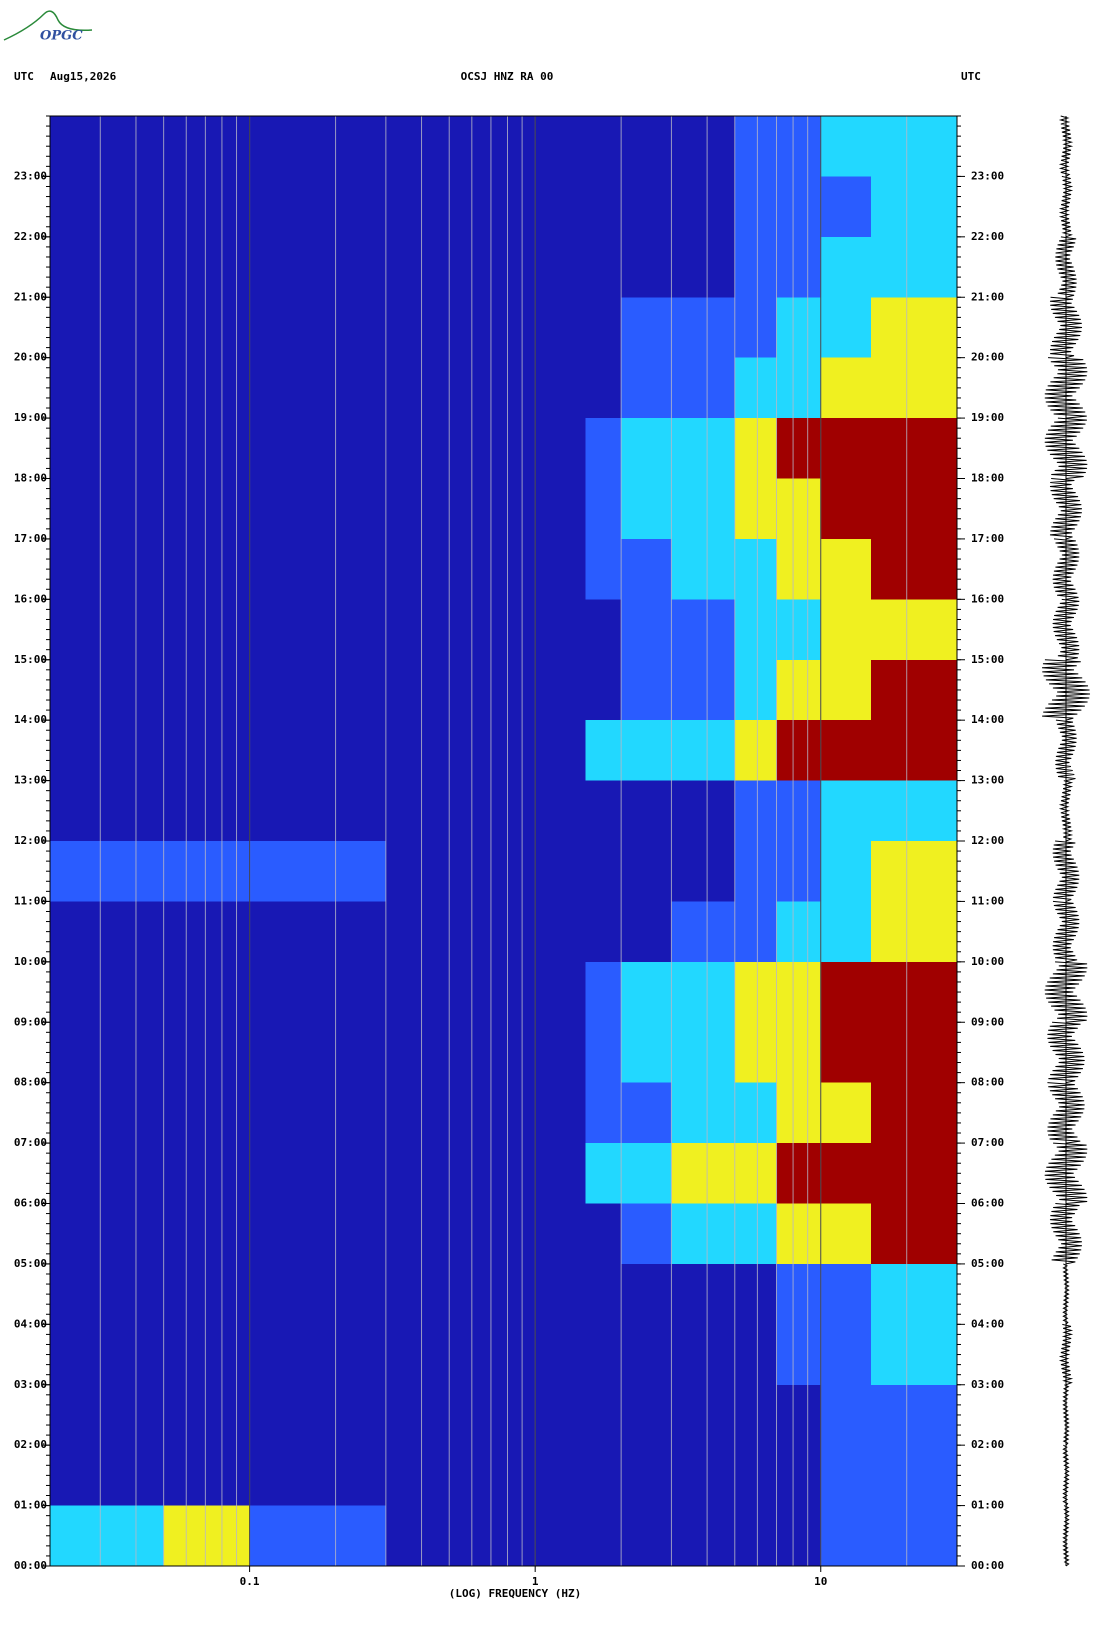 This screenshot has height=1634, width=1102. Describe the element at coordinates (987, 1142) in the screenshot. I see `y-tick-label-right: 07:00` at that location.